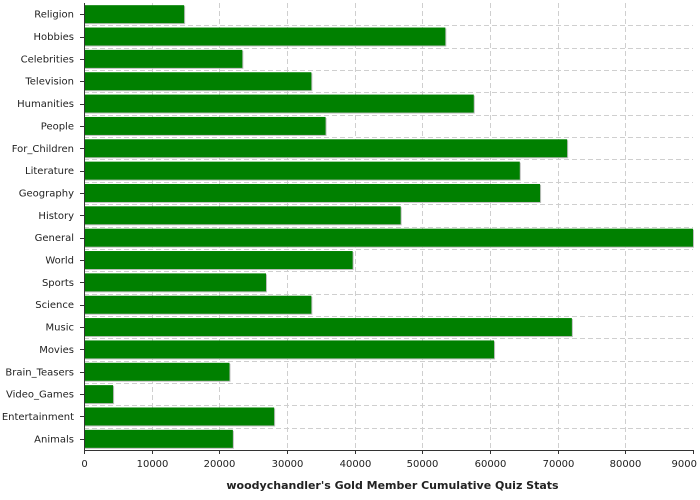 This screenshot has height=500, width=700. Describe the element at coordinates (198, 81) in the screenshot. I see `bar-television` at that location.